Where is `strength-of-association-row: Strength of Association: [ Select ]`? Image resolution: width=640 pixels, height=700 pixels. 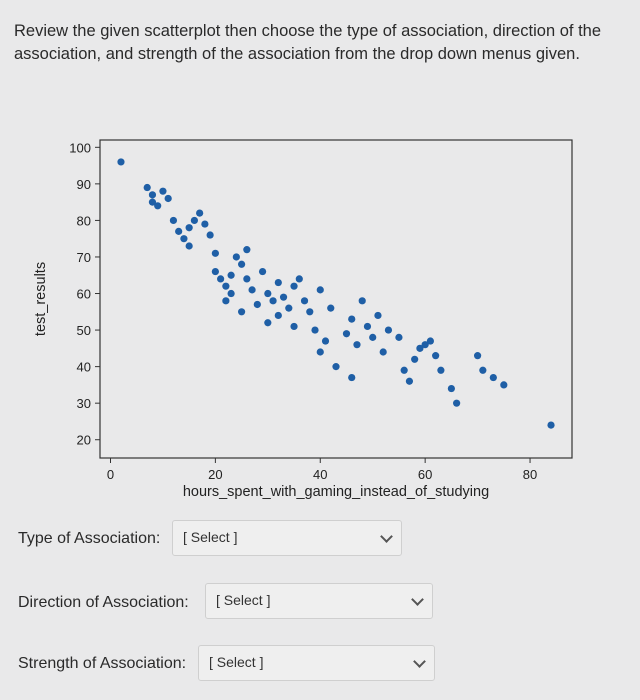
strength-of-association-row: Strength of Association: [ Select ] is located at coordinates (320, 665).